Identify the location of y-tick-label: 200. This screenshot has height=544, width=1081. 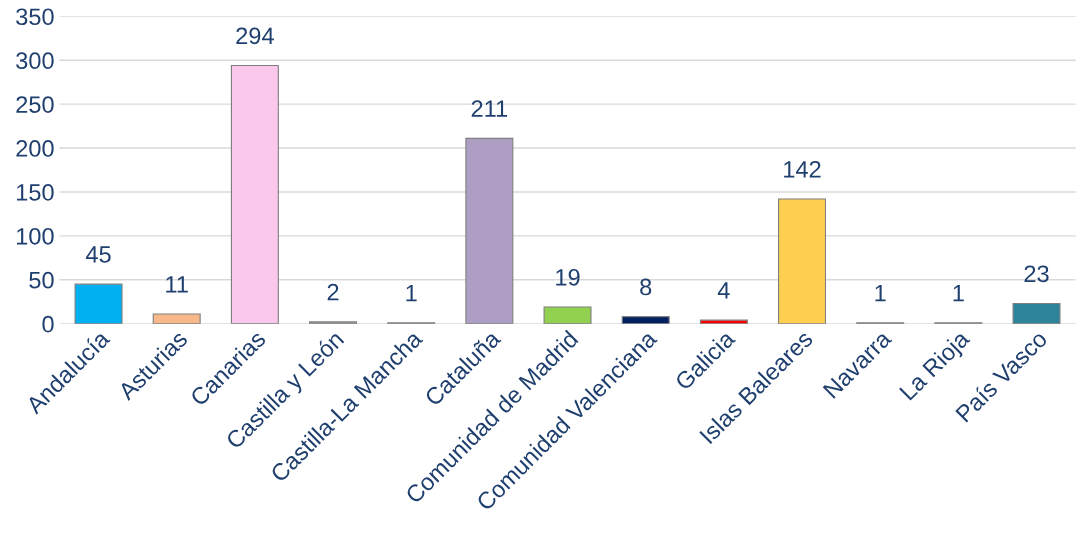
(35, 148).